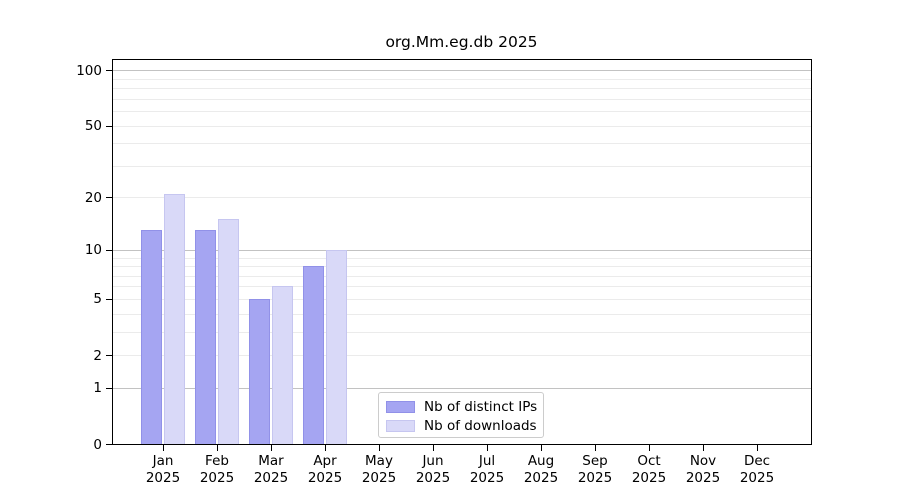 The image size is (900, 500). I want to click on y-tick-label: 100, so click(89, 70).